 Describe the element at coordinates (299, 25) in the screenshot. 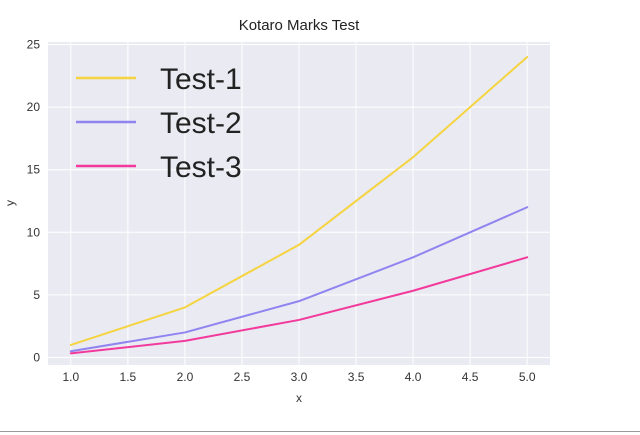

I see `chart-title: Kotaro Marks Test` at that location.